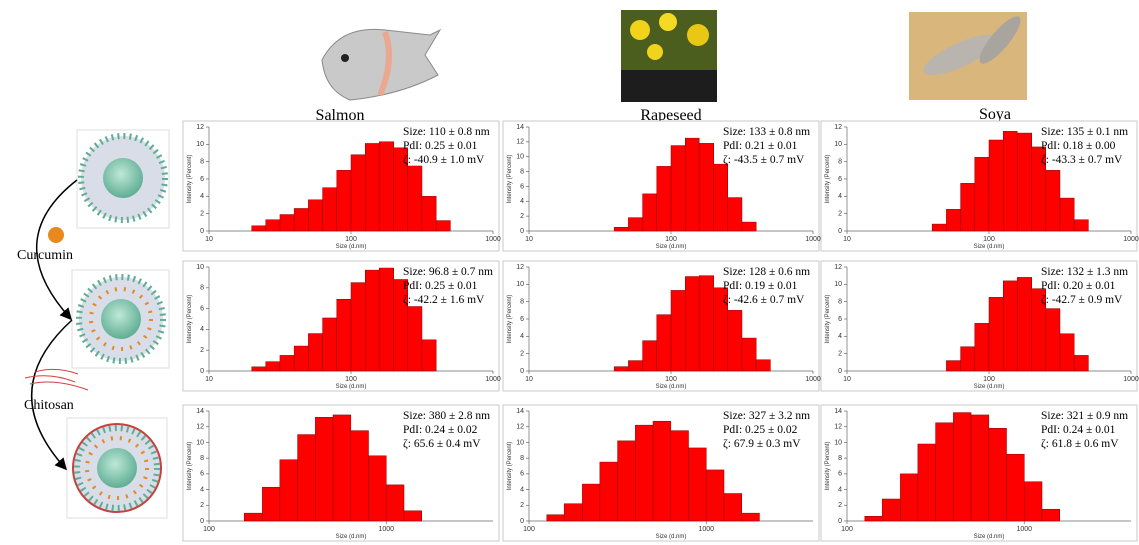 The width and height of the screenshot is (1139, 545). Describe the element at coordinates (49, 405) in the screenshot. I see `step-label: Chitosan` at that location.